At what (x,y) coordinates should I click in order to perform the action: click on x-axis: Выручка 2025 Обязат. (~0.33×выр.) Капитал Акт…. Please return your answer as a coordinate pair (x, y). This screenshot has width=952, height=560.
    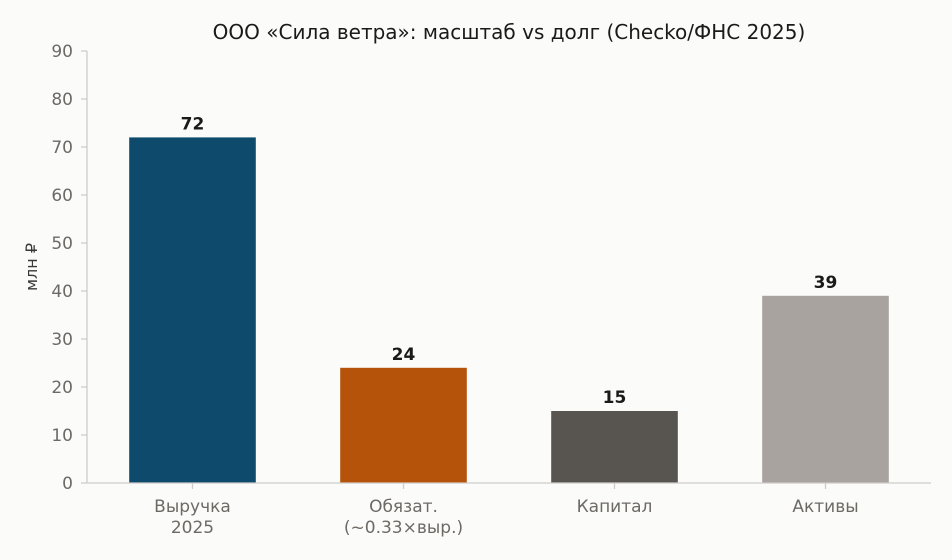
    Looking at the image, I should click on (509, 510).